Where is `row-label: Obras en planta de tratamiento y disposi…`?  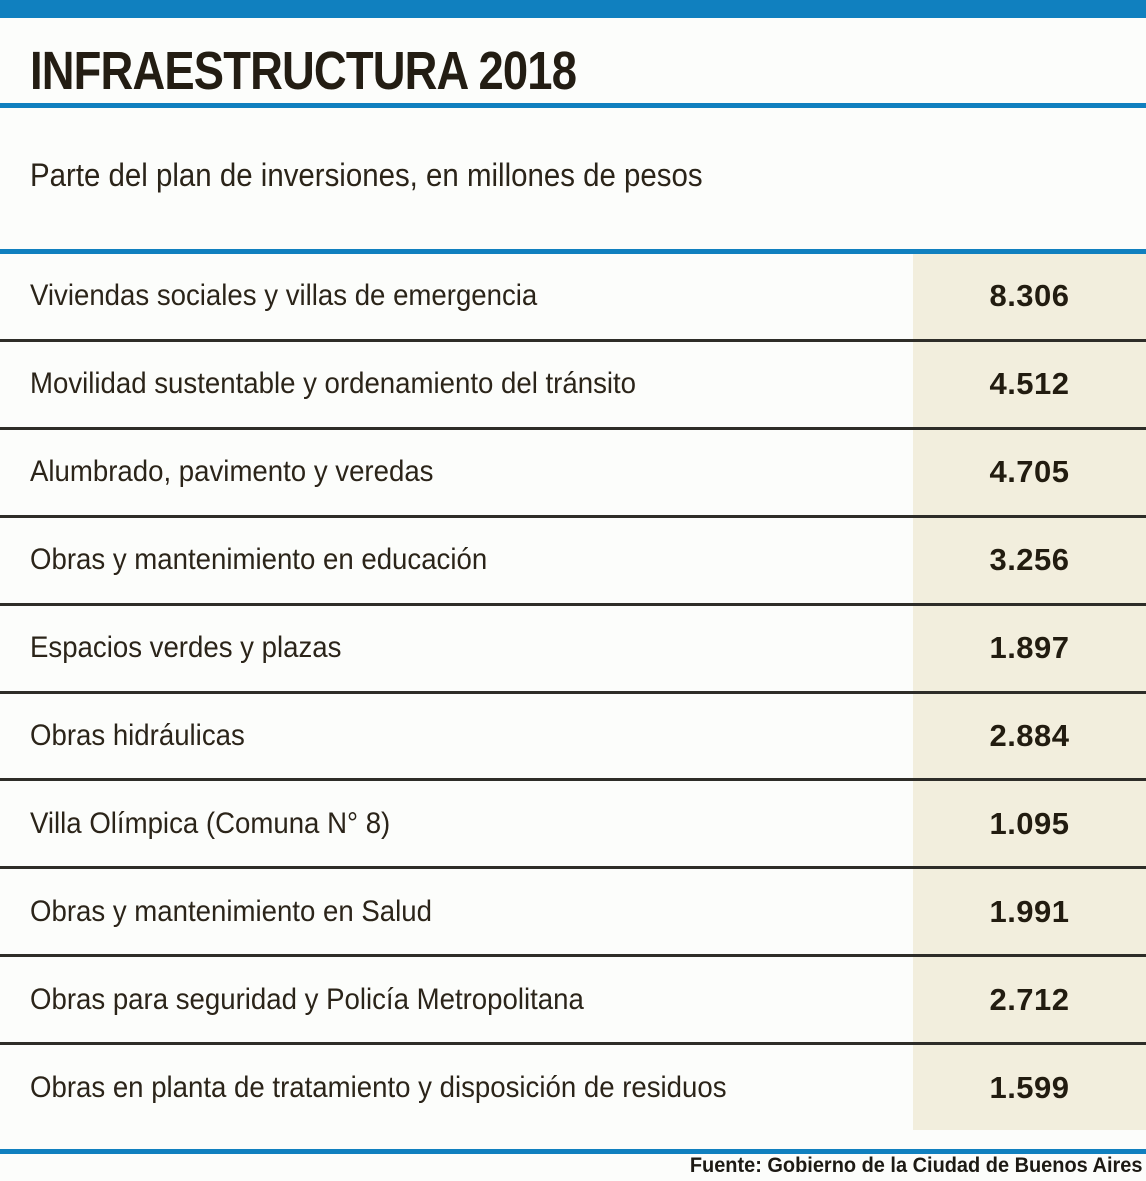
row-label: Obras en planta de tratamiento y disposi… is located at coordinates (378, 1087).